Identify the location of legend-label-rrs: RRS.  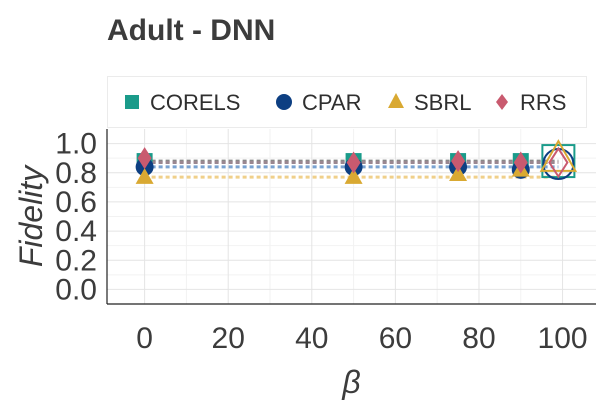
(543, 102).